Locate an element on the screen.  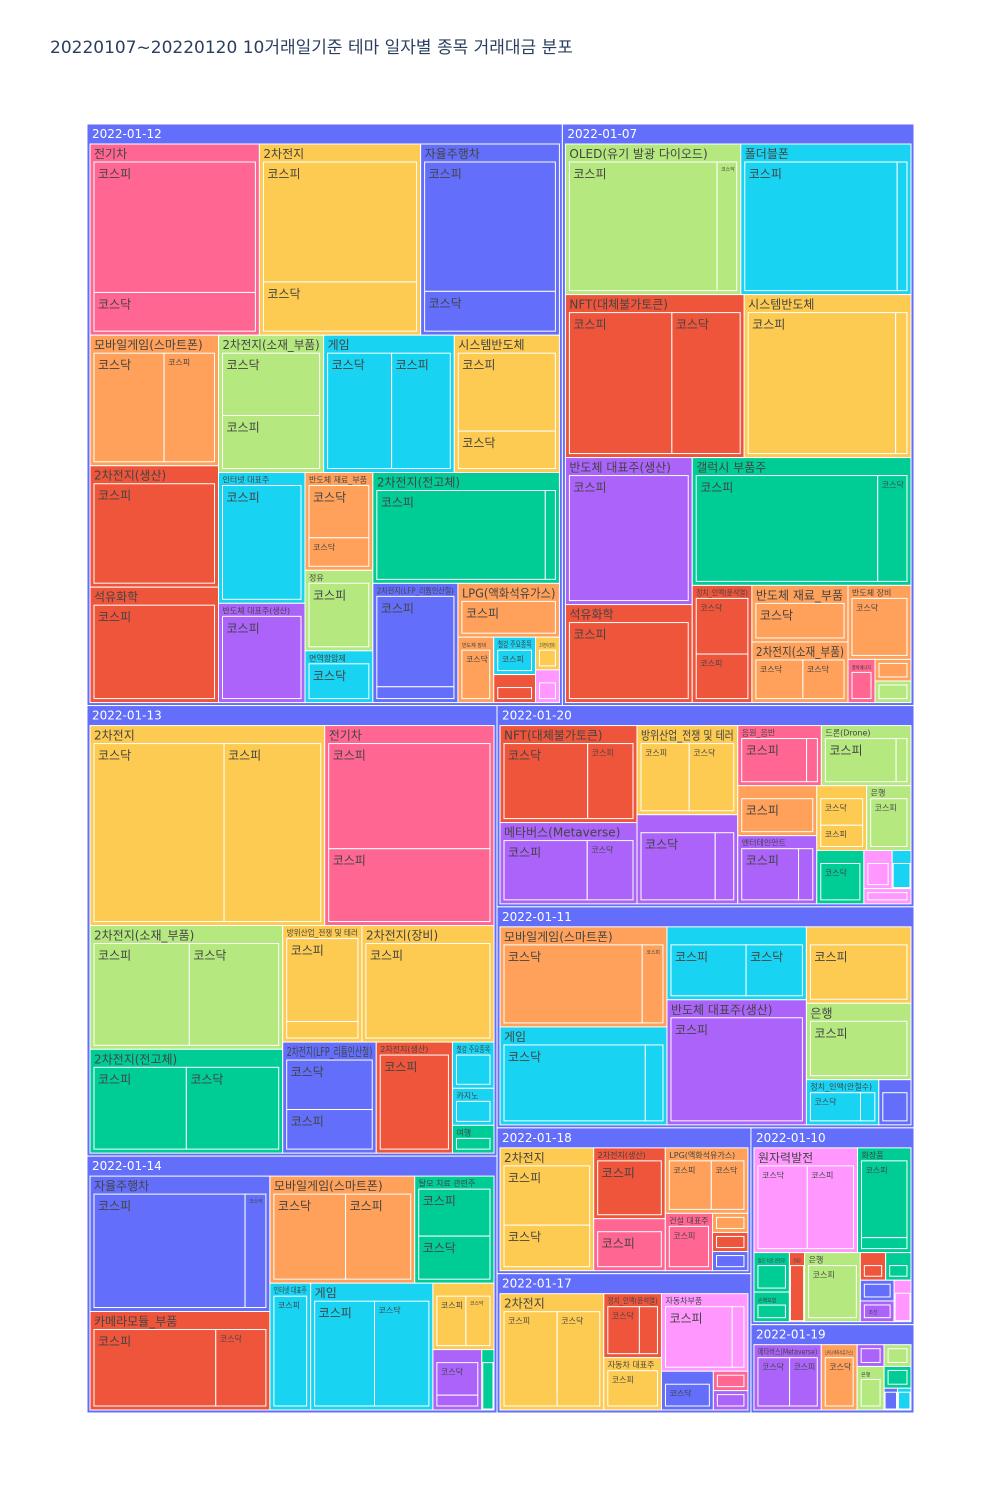
theme-label: 카메라모듈_부품 is located at coordinates (135, 1322).